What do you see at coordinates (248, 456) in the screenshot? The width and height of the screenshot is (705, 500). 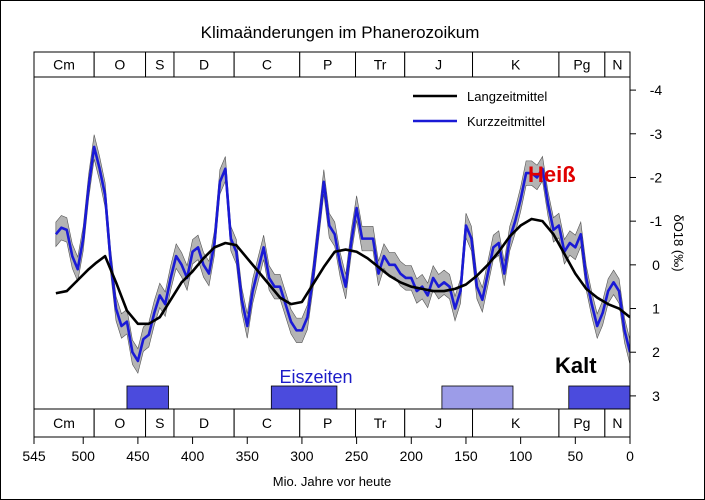 I see `x-tick-label-4: 350` at bounding box center [248, 456].